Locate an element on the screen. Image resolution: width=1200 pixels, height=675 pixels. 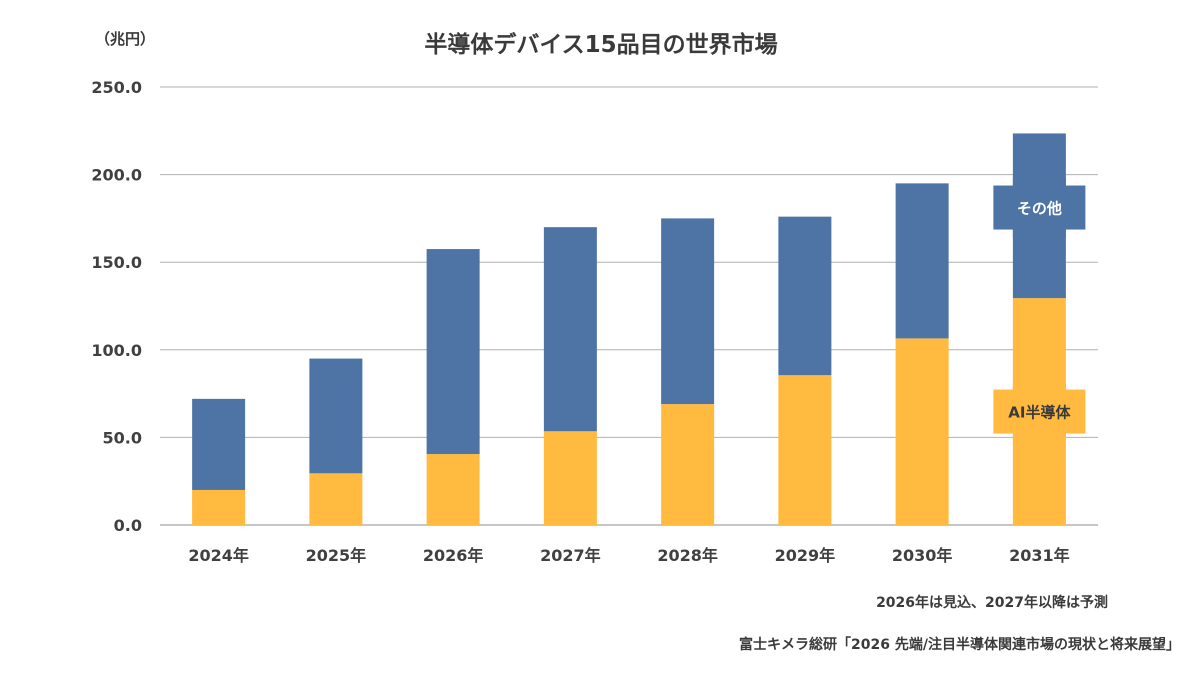
callout-label: その他 is located at coordinates (1039, 209).